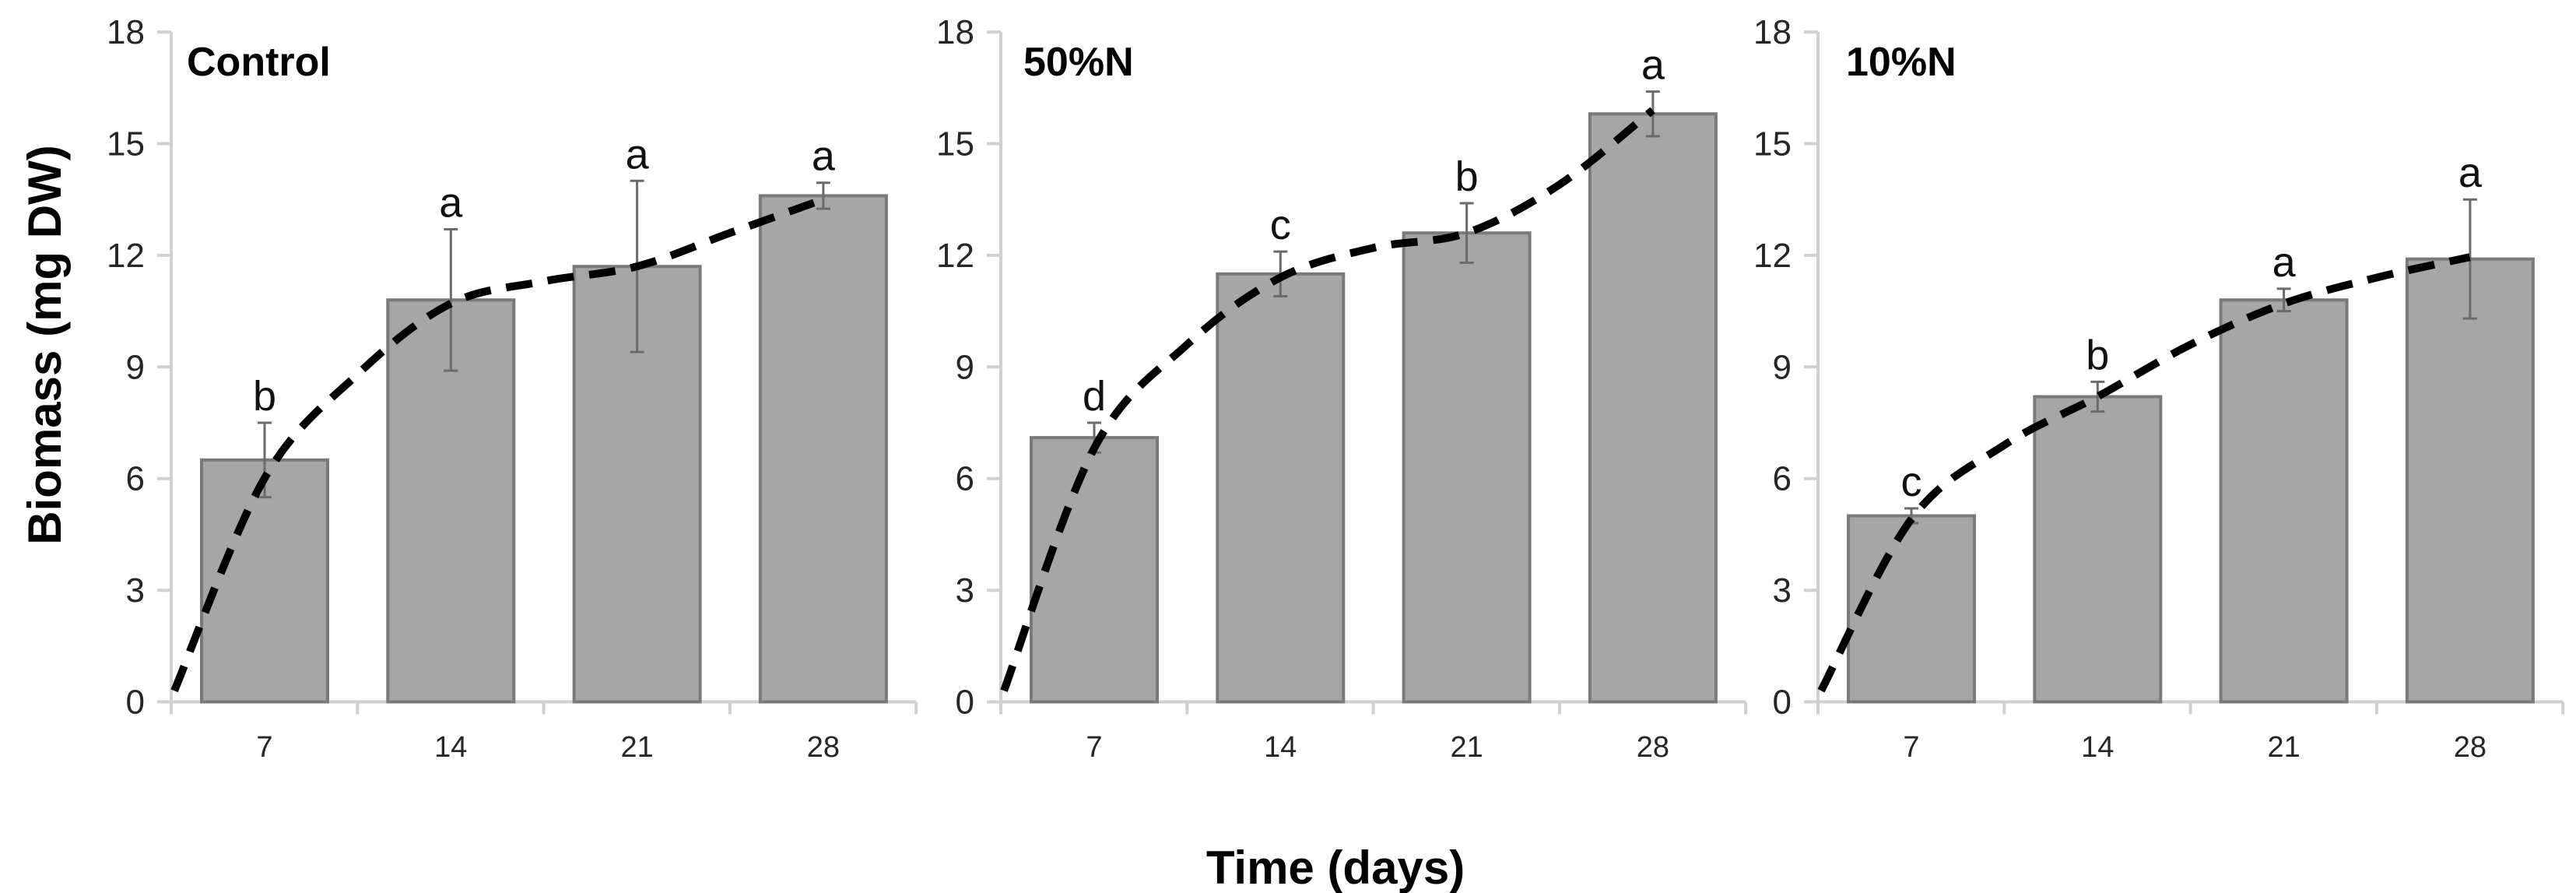 This screenshot has height=893, width=2576. What do you see at coordinates (1079, 62) in the screenshot?
I see `panel-title: 50%N` at bounding box center [1079, 62].